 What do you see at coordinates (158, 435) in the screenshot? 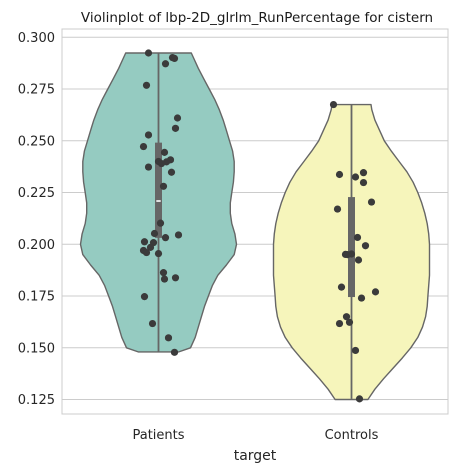
I see `x-tick-label: Patients` at bounding box center [158, 435].